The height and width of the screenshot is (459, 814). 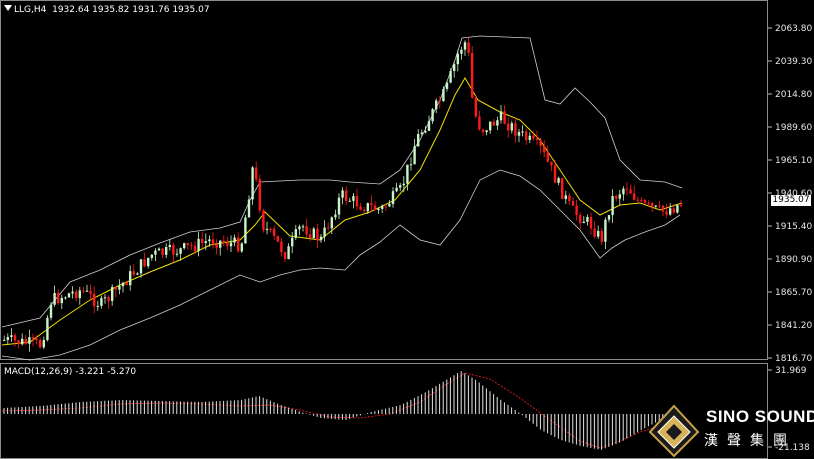 I want to click on logo-subtitle: 漢聲集團, so click(x=750, y=441).